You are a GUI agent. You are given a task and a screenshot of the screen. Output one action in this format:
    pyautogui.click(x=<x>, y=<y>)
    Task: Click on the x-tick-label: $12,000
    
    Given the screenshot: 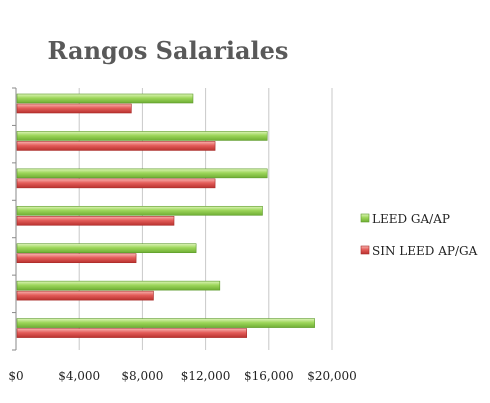 What is the action you would take?
    pyautogui.click(x=206, y=376)
    